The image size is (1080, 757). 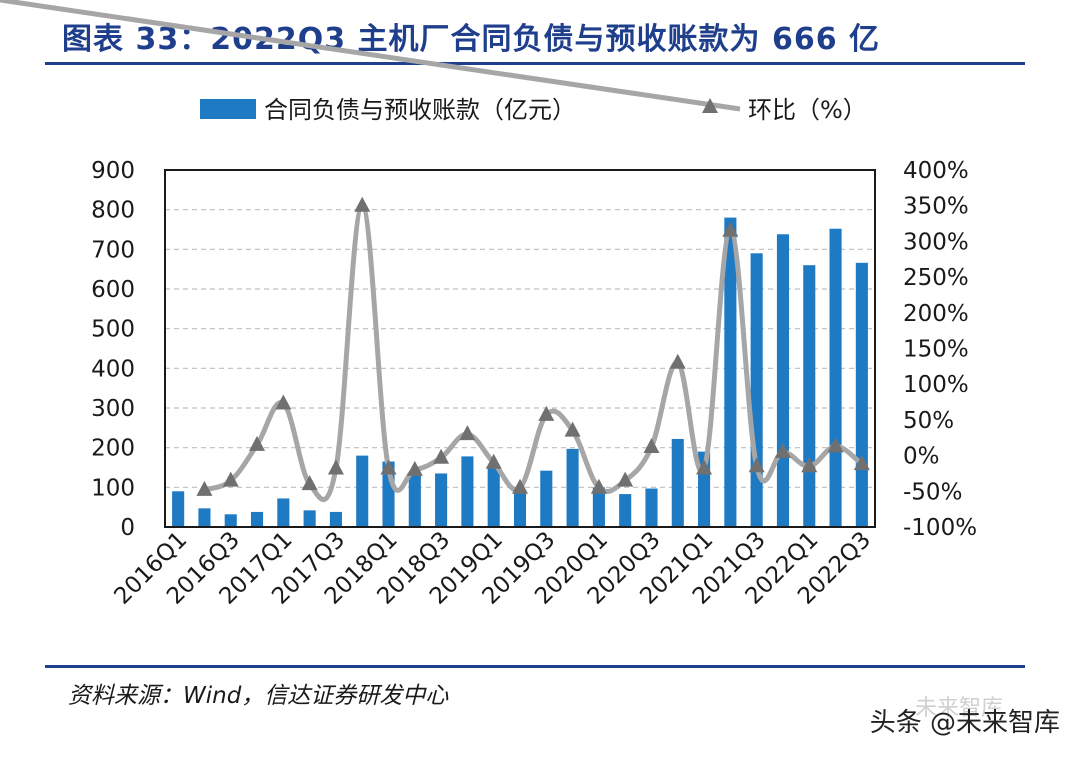 What do you see at coordinates (258, 696) in the screenshot?
I see `source-note: 资料来源：Wind，信达证券研发中心` at bounding box center [258, 696].